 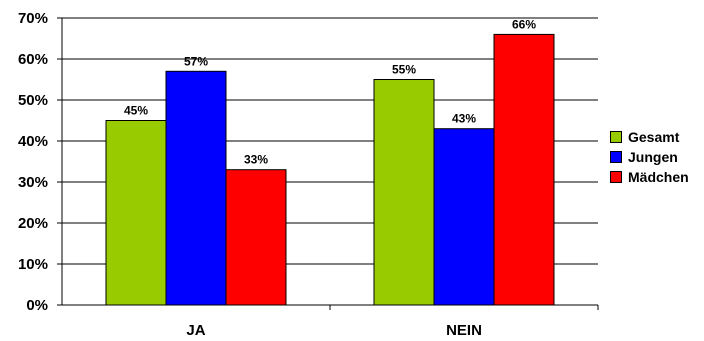 What do you see at coordinates (654, 137) in the screenshot?
I see `legend-label-gesamt: Gesamt` at bounding box center [654, 137].